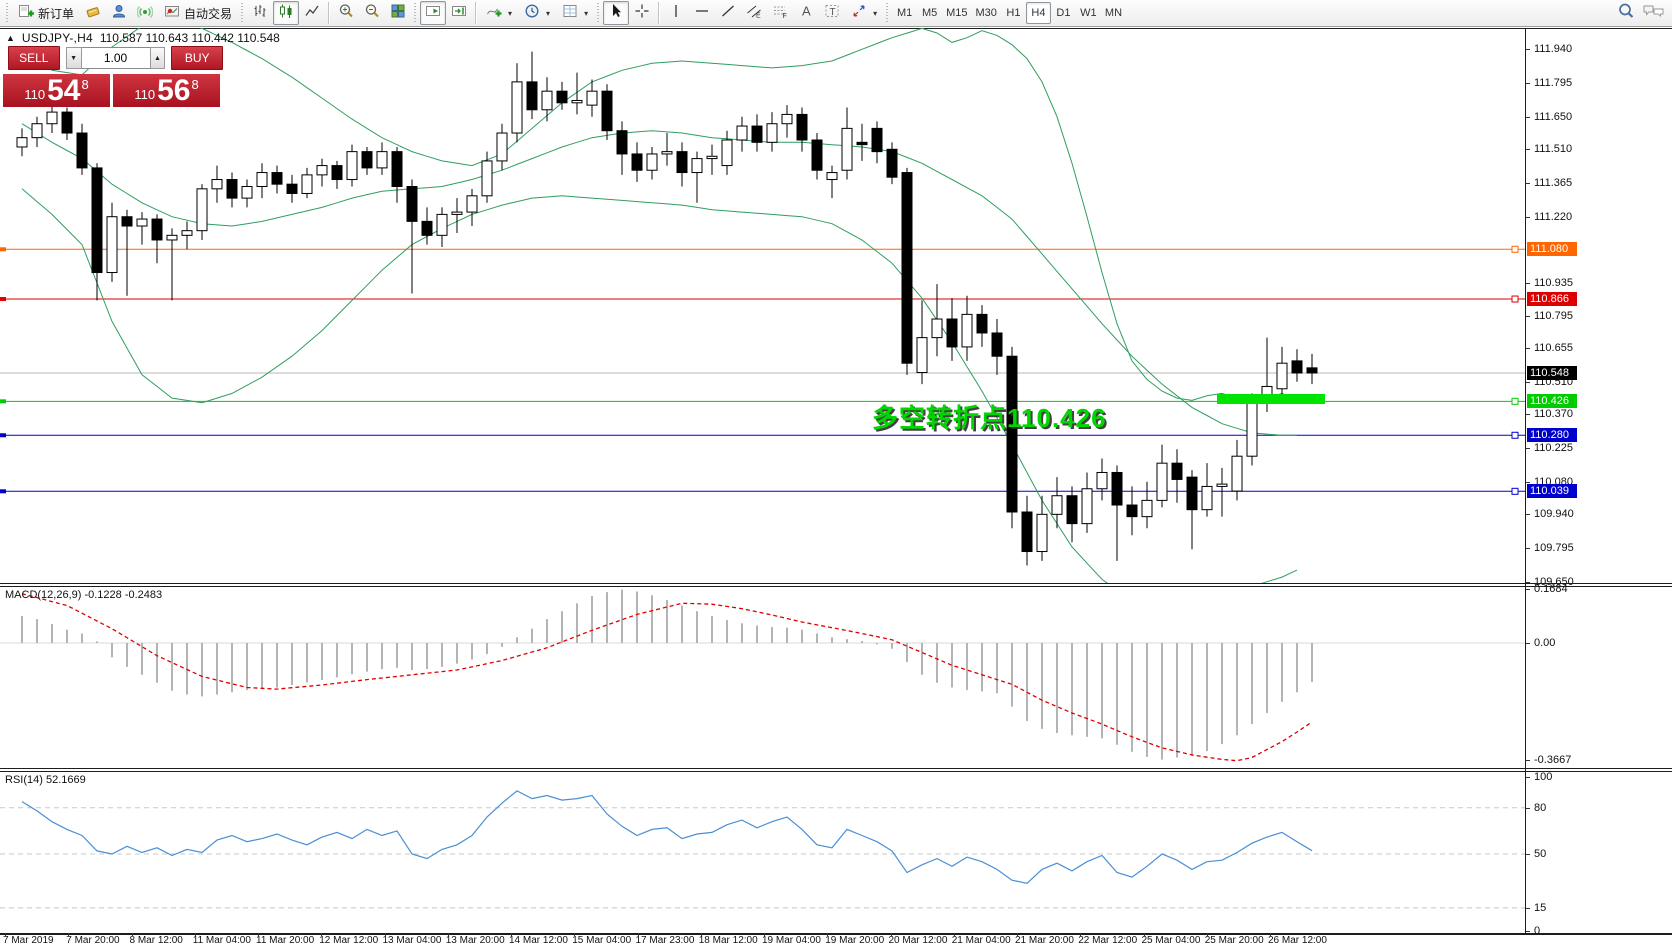  Describe the element at coordinates (1528, 449) in the screenshot. I see `price-tick-mark` at that location.